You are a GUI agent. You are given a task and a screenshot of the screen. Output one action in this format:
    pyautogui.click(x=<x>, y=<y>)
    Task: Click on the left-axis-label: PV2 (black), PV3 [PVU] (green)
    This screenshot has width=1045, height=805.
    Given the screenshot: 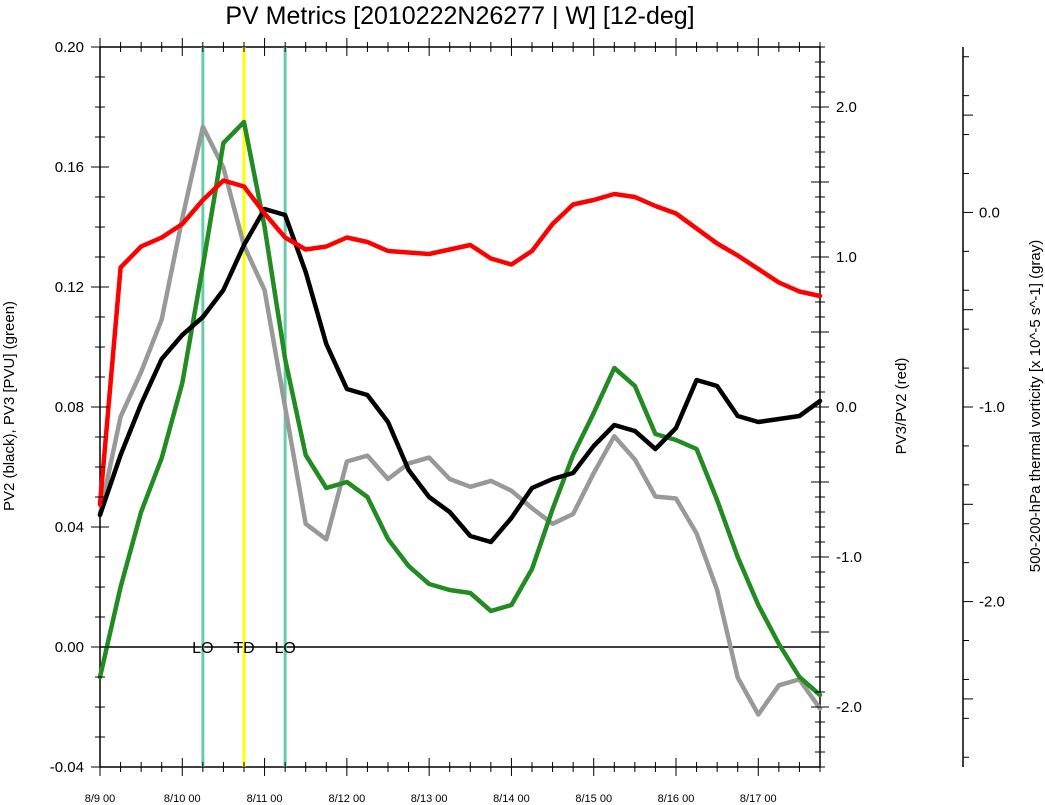 What is the action you would take?
    pyautogui.click(x=9, y=406)
    